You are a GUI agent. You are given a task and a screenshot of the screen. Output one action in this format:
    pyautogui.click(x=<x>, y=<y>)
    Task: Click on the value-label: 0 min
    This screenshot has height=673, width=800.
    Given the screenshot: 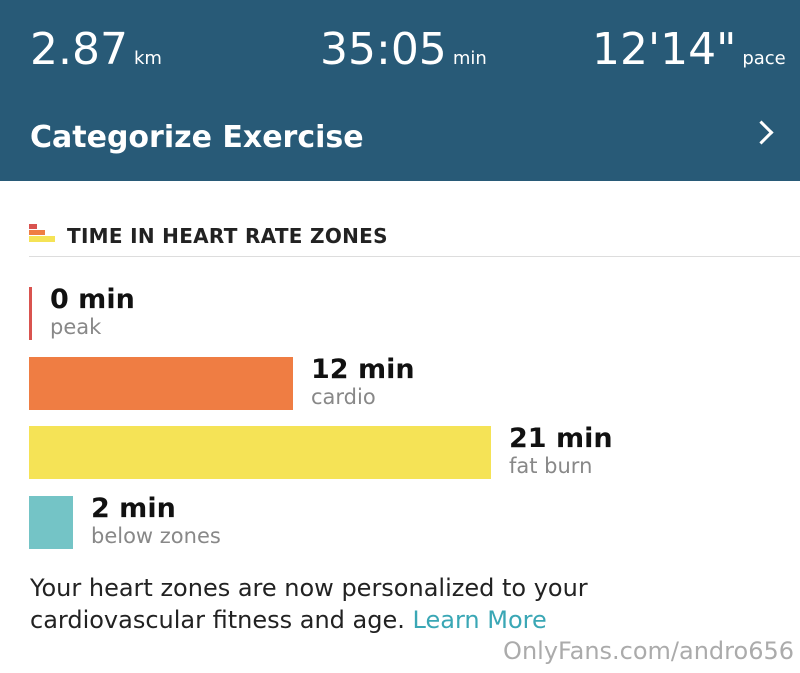 What is the action you would take?
    pyautogui.click(x=92, y=299)
    